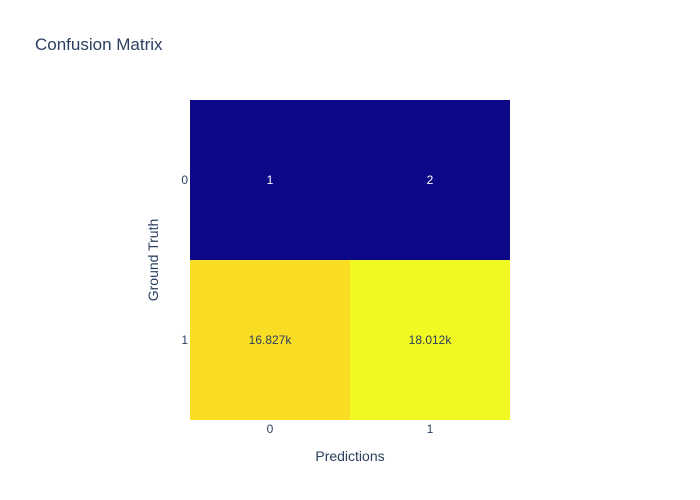 Image resolution: width=700 pixels, height=500 pixels. What do you see at coordinates (184, 340) in the screenshot?
I see `y-tick-label: 1` at bounding box center [184, 340].